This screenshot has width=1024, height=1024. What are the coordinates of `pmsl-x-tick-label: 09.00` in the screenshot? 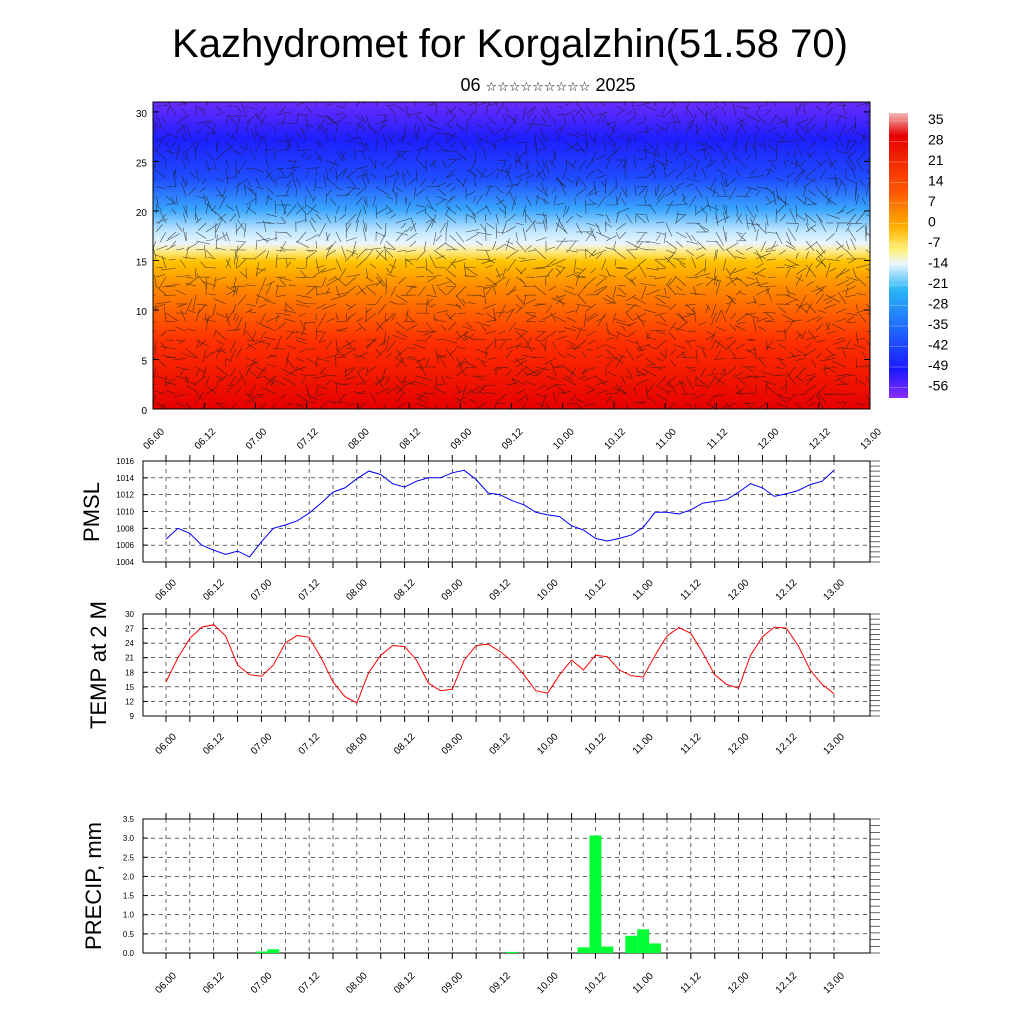 It's located at (453, 590).